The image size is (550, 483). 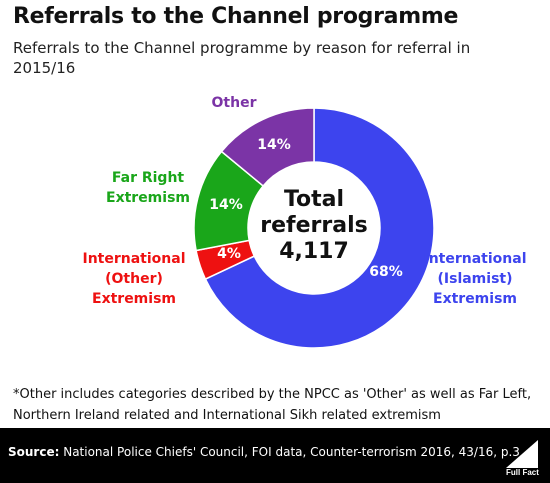 I want to click on full-fact-logo: Full Fact, so click(x=522, y=458).